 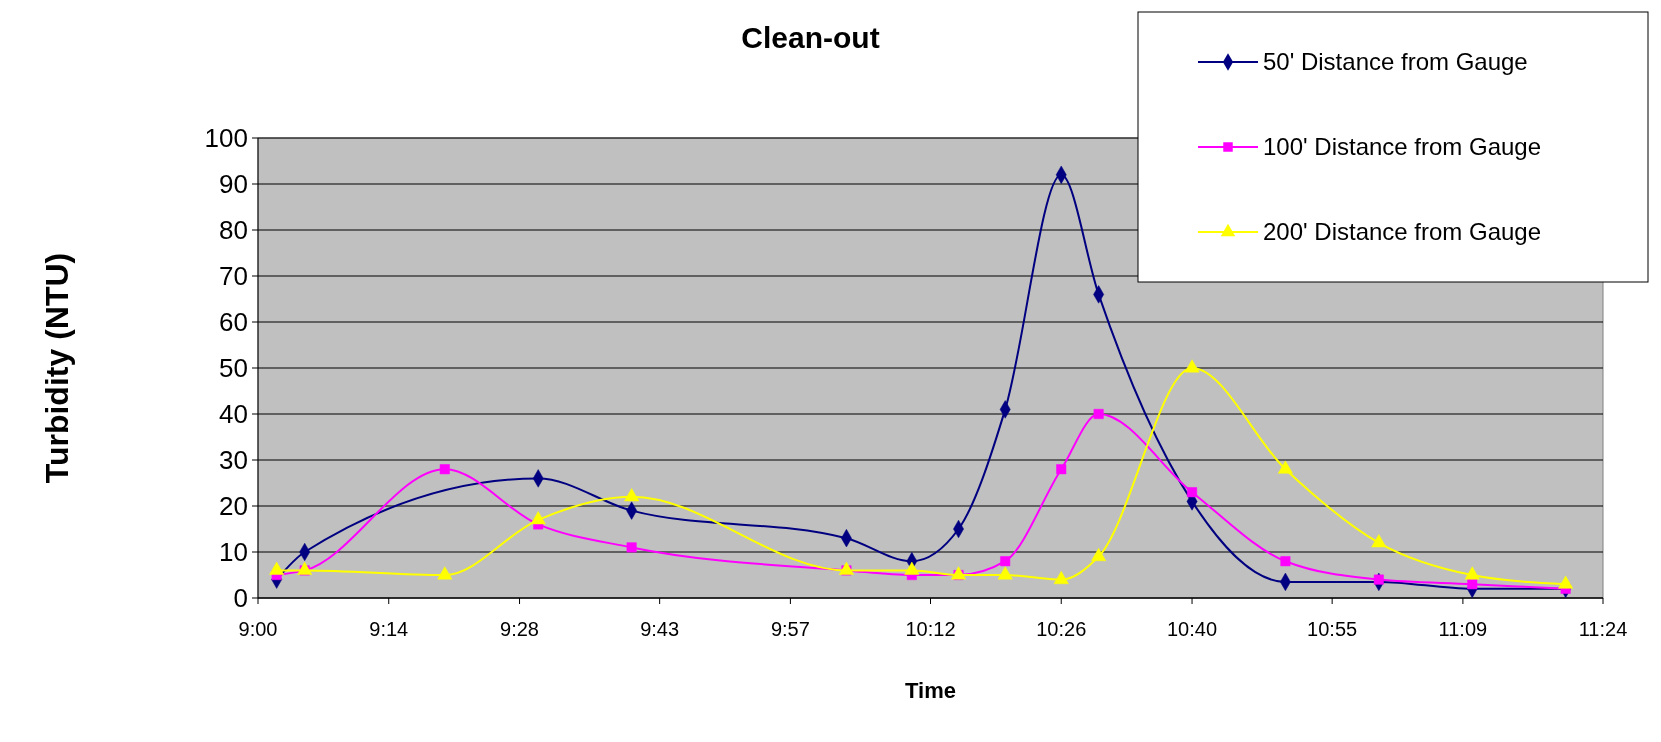 I want to click on x-tick-label: 9:28, so click(x=520, y=629).